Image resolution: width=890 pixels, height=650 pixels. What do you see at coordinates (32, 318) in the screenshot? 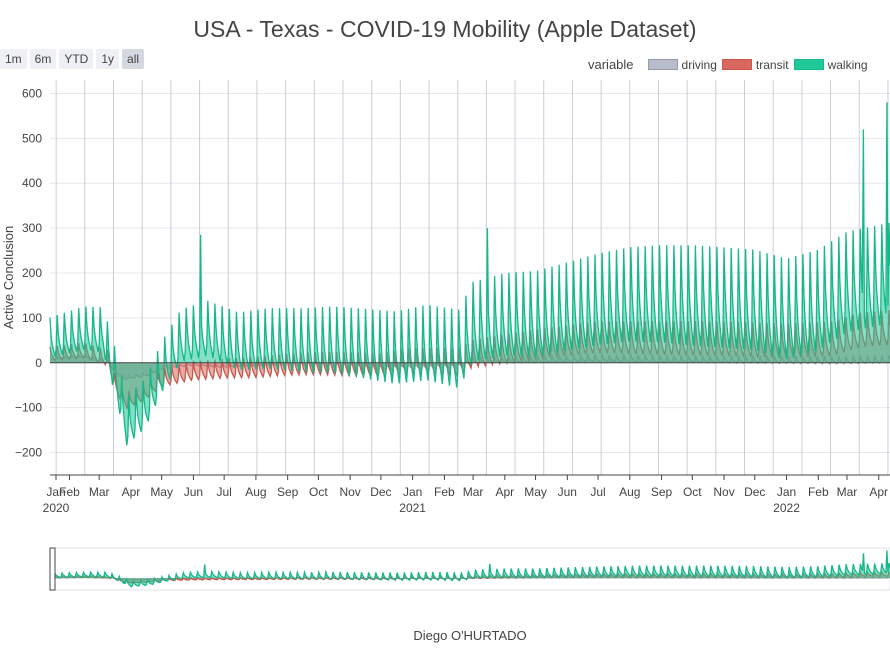
I see `y-tick-label: 100` at bounding box center [32, 318].